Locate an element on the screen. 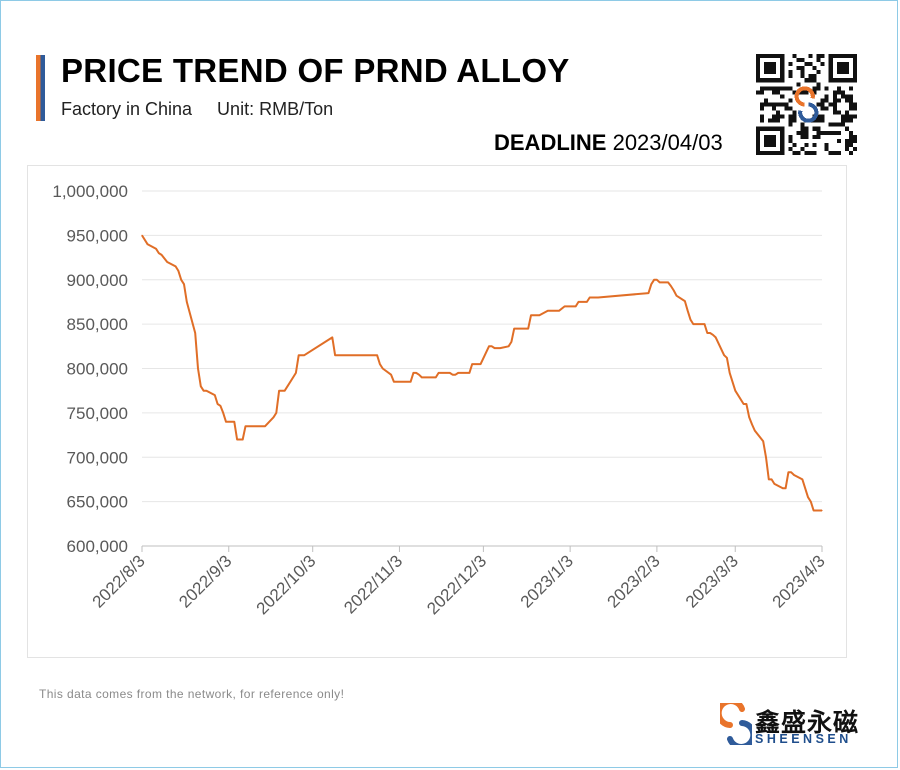  x-tick-label: 2022/11/3 is located at coordinates (373, 584).